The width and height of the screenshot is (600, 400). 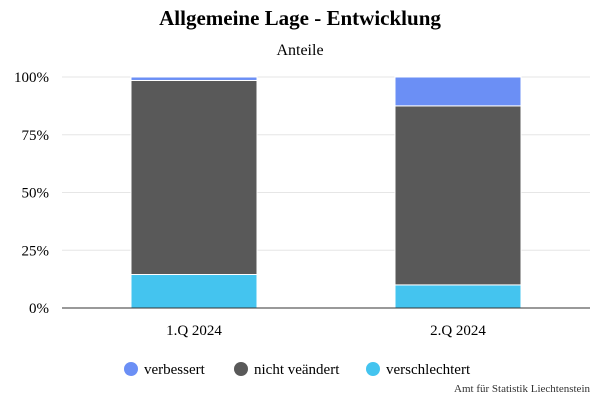 I want to click on source-credit: Amt für Statistik Liechtenstein, so click(x=522, y=389).